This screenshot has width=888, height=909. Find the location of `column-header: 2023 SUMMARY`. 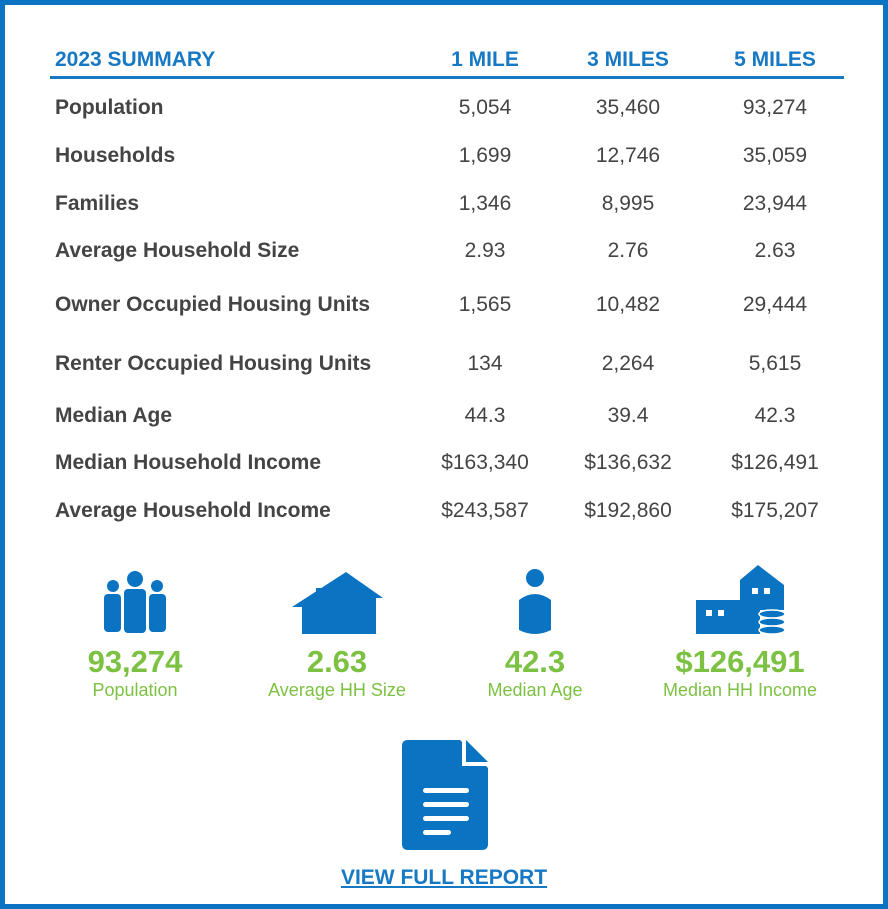

column-header: 2023 SUMMARY is located at coordinates (135, 59).